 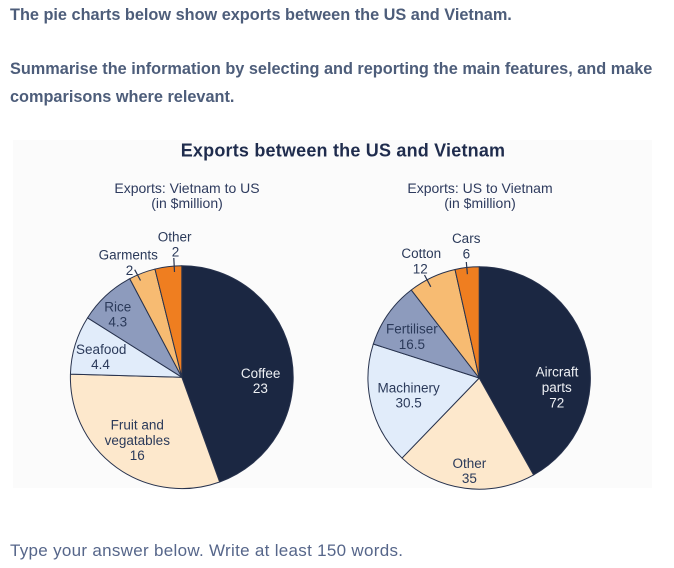 I want to click on svg-text:Exports between the US and Vie: Exports between the US and Vietnam, so click(x=343, y=151).